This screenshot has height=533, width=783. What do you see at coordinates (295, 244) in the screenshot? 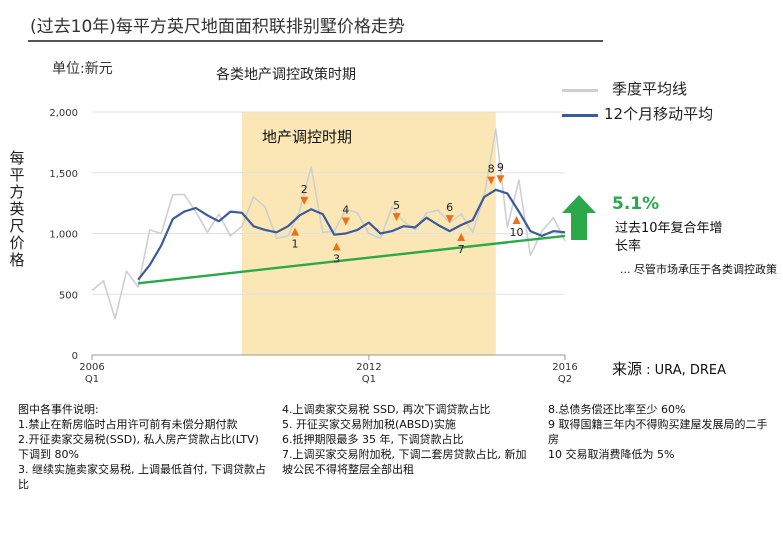
I see `event-label: 1` at bounding box center [295, 244].